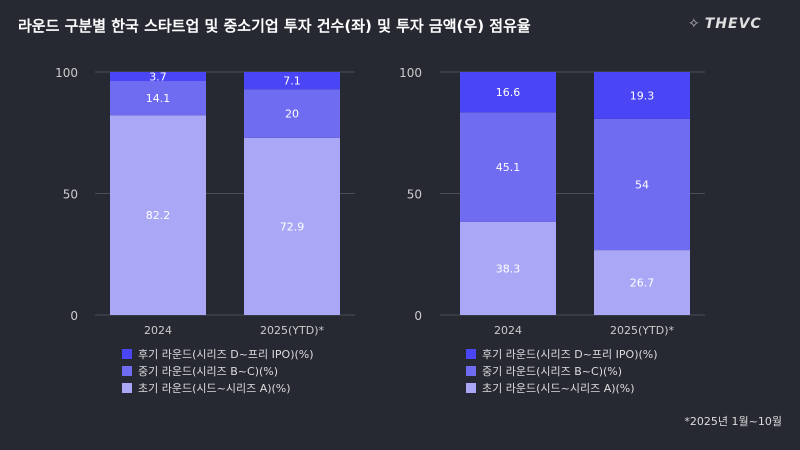  I want to click on data-label: 19.3, so click(642, 95).